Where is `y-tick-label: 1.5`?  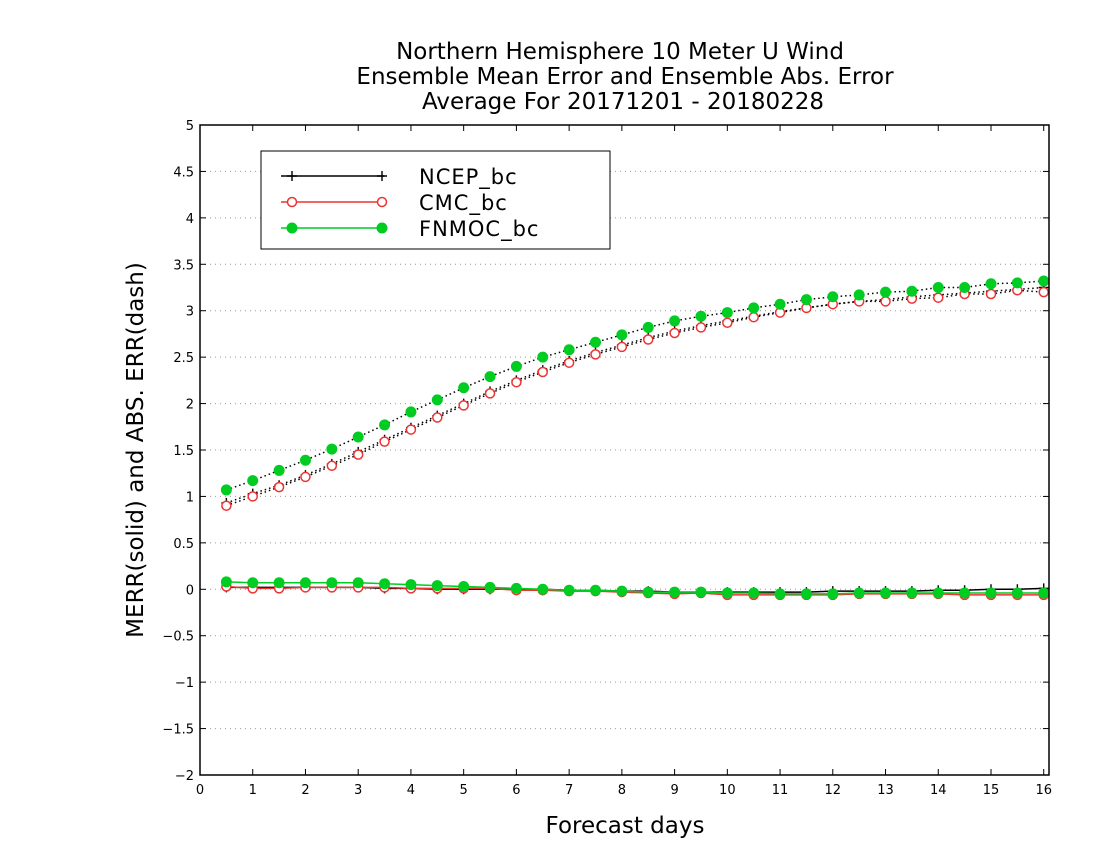
y-tick-label: 1.5 is located at coordinates (183, 451).